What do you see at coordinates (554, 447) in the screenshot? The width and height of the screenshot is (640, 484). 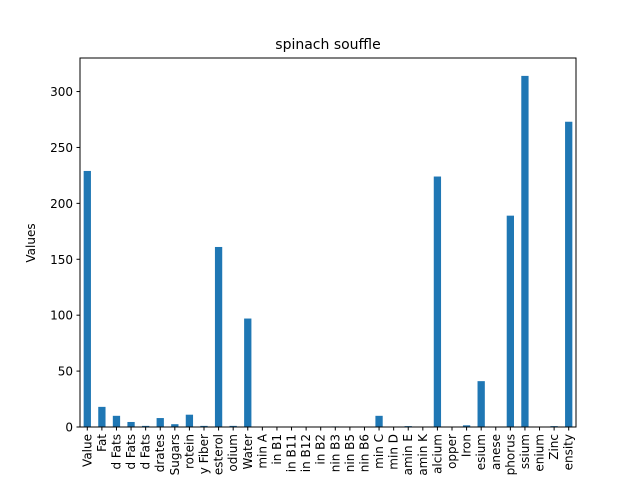 I see `x-tick-label: Zinc` at bounding box center [554, 447].